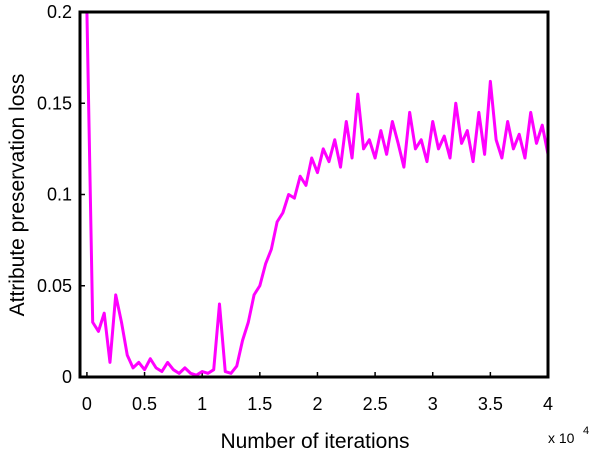  I want to click on x-scale-exponent: 4, so click(586, 431).